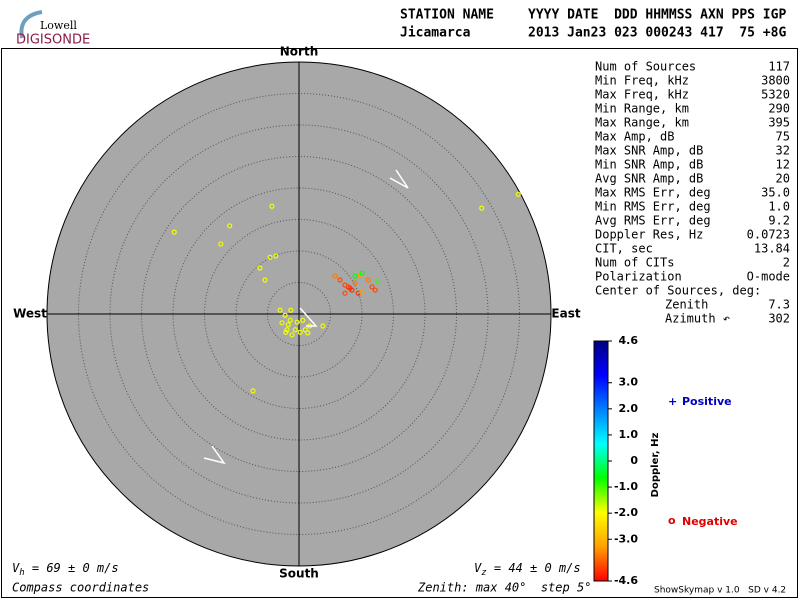  What do you see at coordinates (772, 249) in the screenshot?
I see `stat-value: 13.84` at bounding box center [772, 249].